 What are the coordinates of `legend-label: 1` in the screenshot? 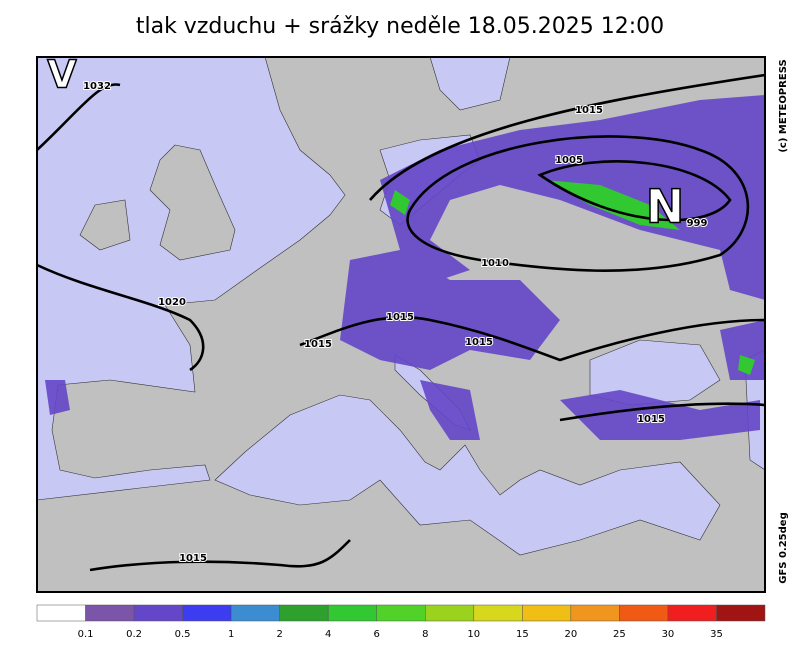 It's located at (231, 634).